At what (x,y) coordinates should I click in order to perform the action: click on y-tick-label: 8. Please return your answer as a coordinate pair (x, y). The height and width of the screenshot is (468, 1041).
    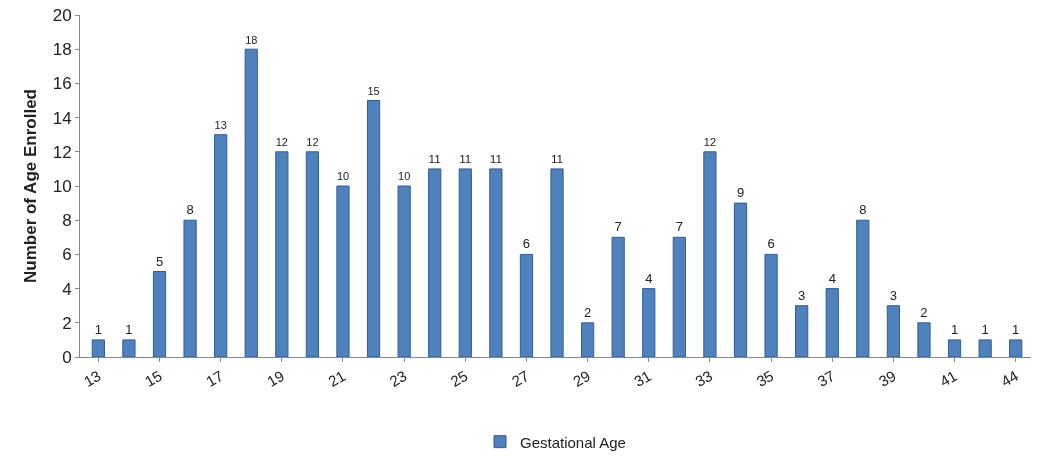
    Looking at the image, I should click on (67, 221).